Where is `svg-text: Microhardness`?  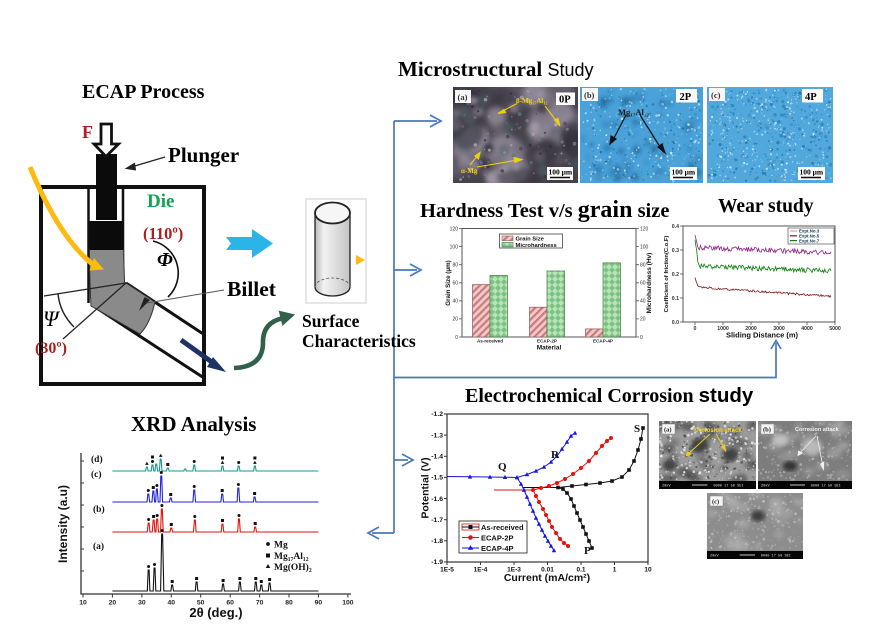 svg-text: Microhardness is located at coordinates (536, 246).